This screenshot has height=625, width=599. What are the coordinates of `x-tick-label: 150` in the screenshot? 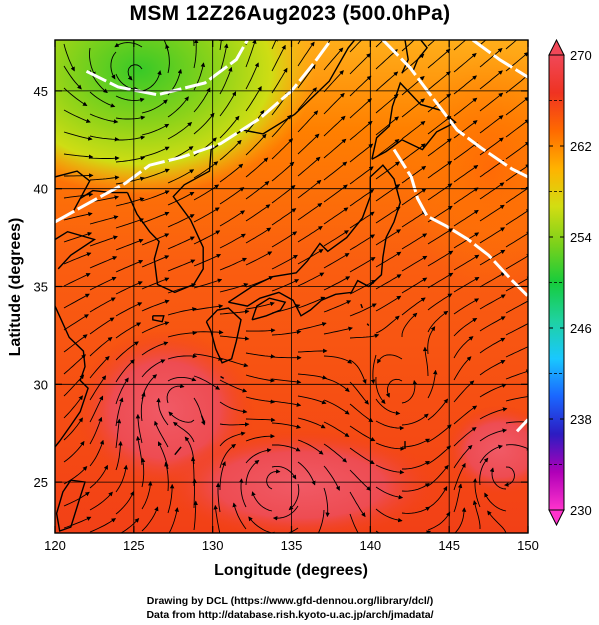 It's located at (528, 545).